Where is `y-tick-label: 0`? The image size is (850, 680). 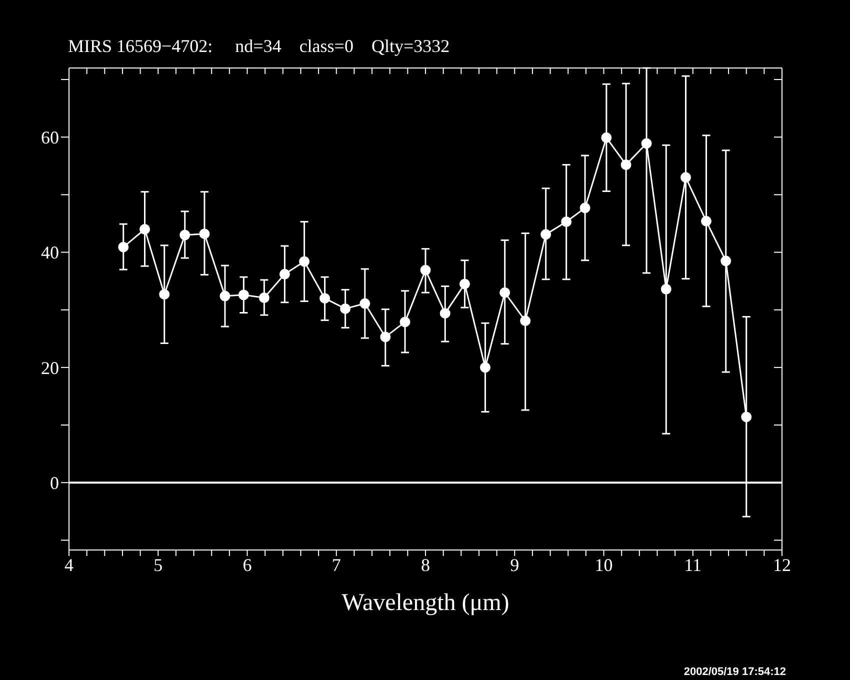
y-tick-label: 0 is located at coordinates (54, 483).